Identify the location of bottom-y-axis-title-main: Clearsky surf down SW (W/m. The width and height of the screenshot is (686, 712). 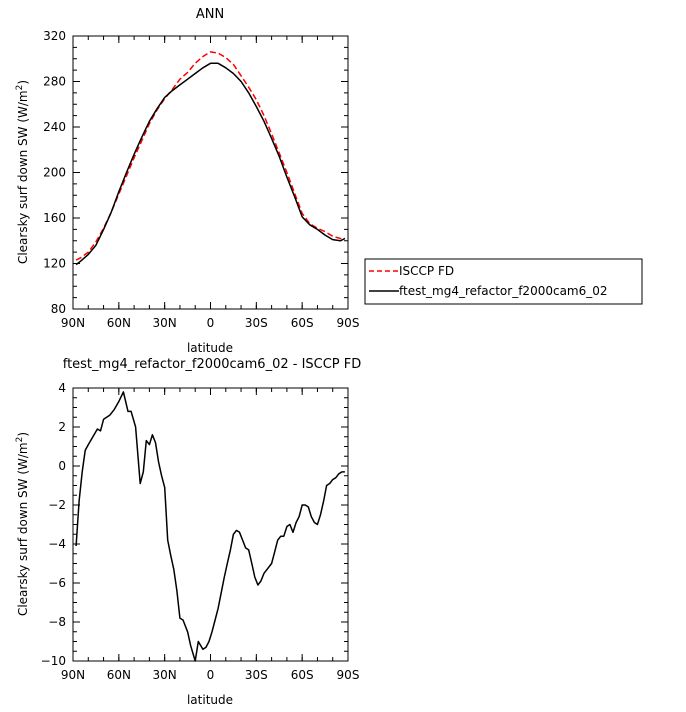
(23, 529).